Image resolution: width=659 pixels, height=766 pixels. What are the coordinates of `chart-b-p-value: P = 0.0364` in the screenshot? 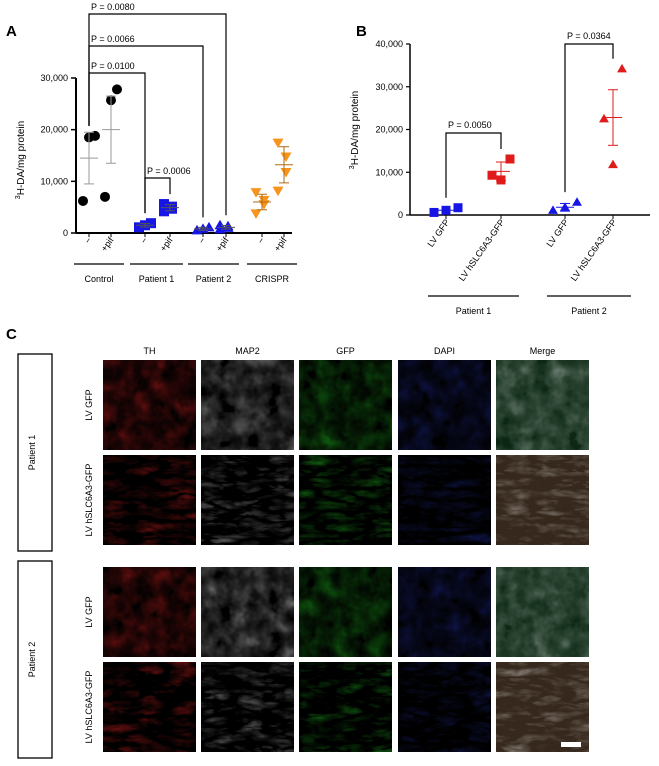 It's located at (589, 36).